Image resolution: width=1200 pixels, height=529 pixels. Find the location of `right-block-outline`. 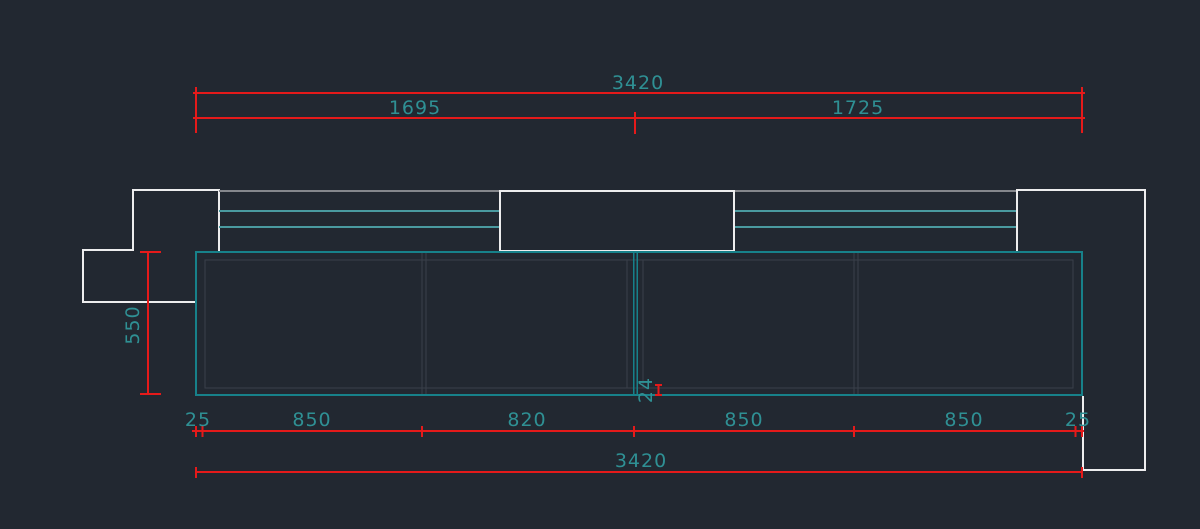

right-block-outline is located at coordinates (1081, 330).